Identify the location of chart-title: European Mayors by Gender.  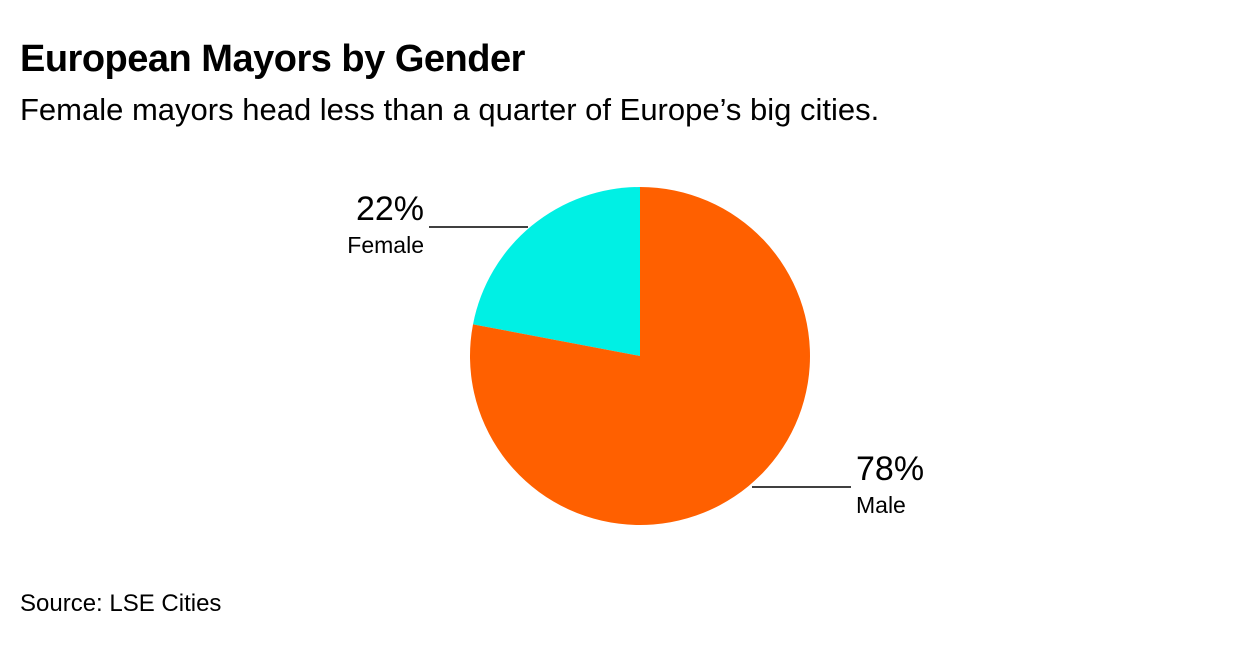
(272, 59).